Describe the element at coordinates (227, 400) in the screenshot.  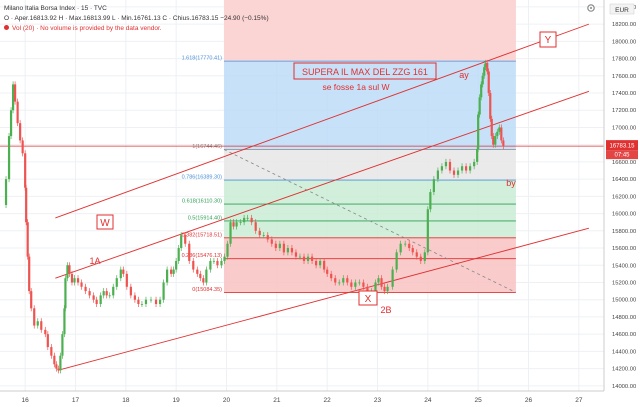
I see `time-tick-label: 20` at that location.